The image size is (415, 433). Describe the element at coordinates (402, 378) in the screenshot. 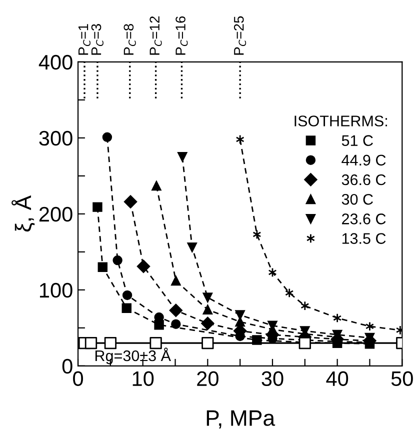

I see `x-tick-label: 50` at that location.